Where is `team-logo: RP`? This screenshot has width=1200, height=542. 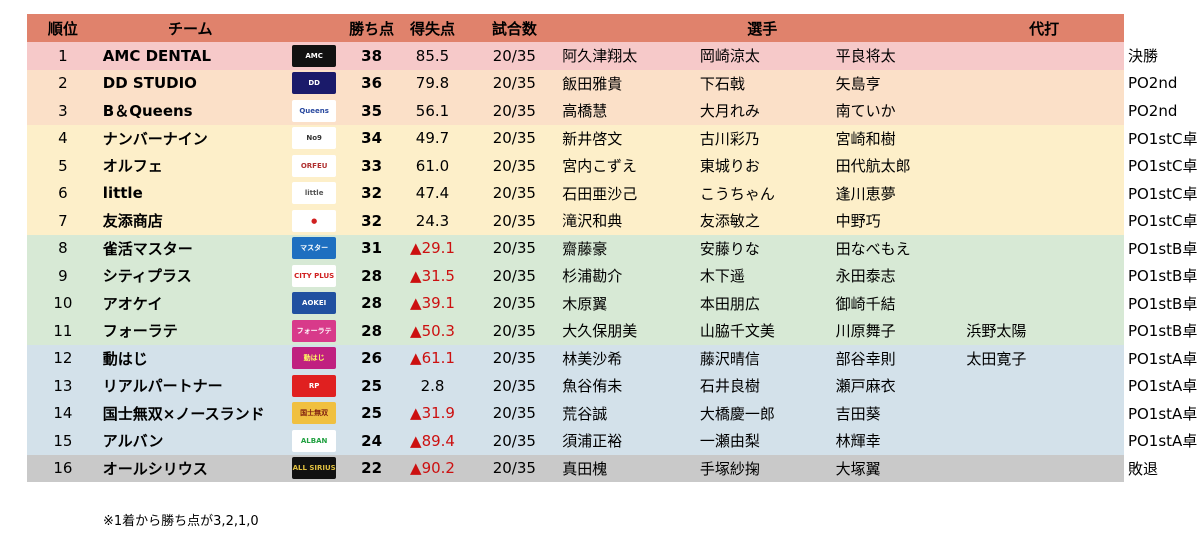 team-logo: RP is located at coordinates (314, 386).